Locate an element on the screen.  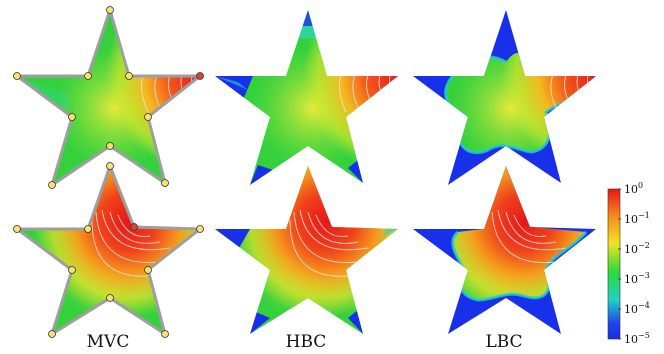
label-mvc: MVC is located at coordinates (108, 342).